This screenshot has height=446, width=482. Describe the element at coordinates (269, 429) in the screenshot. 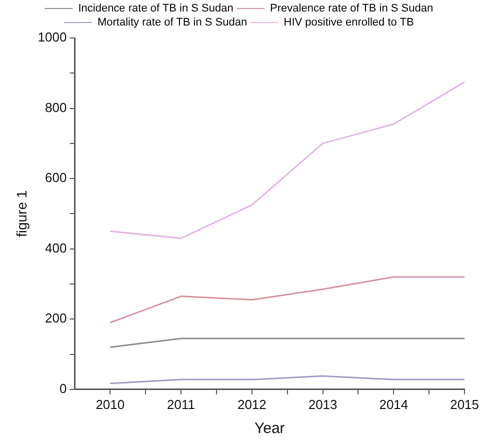

I see `x-axis-title: Year` at that location.